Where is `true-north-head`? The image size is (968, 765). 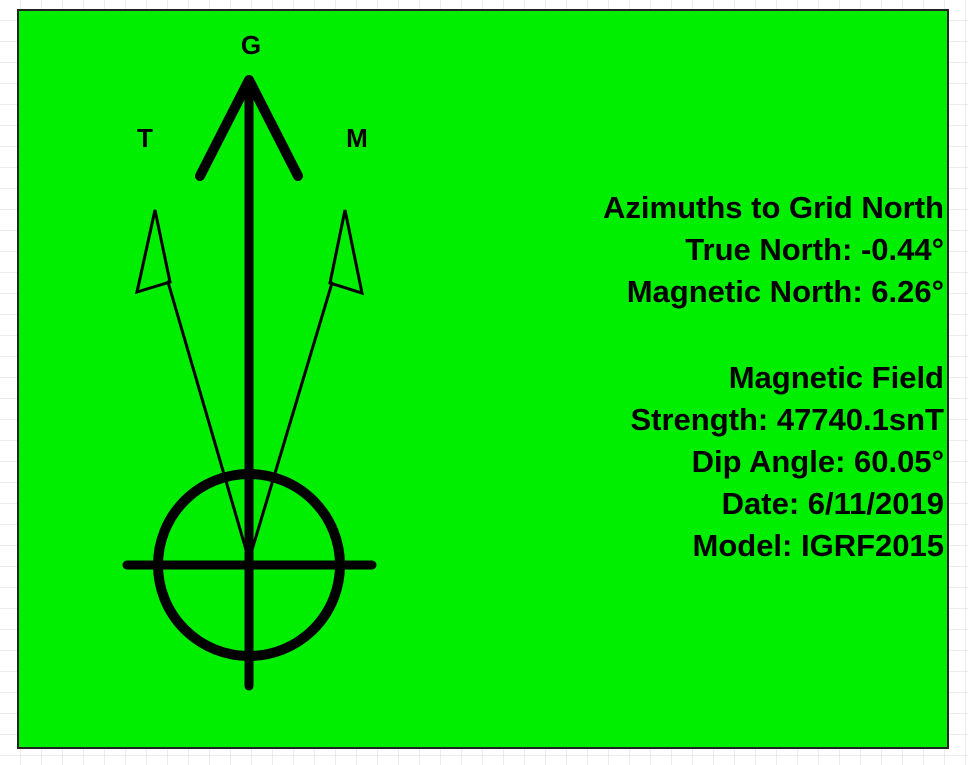 true-north-head is located at coordinates (153, 252).